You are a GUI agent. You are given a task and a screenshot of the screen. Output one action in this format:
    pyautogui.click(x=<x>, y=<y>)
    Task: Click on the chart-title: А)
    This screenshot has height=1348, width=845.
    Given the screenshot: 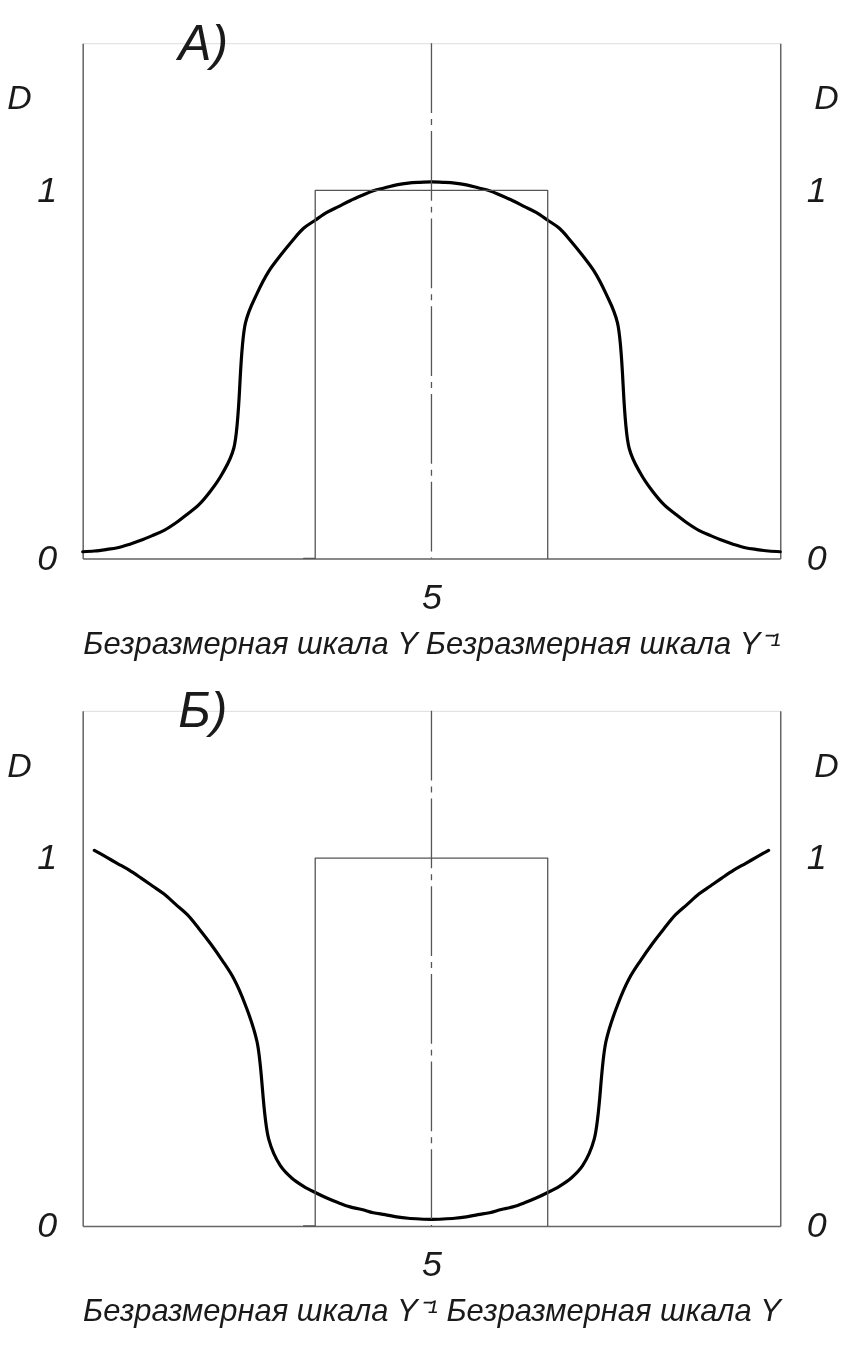 What is the action you would take?
    pyautogui.click(x=202, y=42)
    